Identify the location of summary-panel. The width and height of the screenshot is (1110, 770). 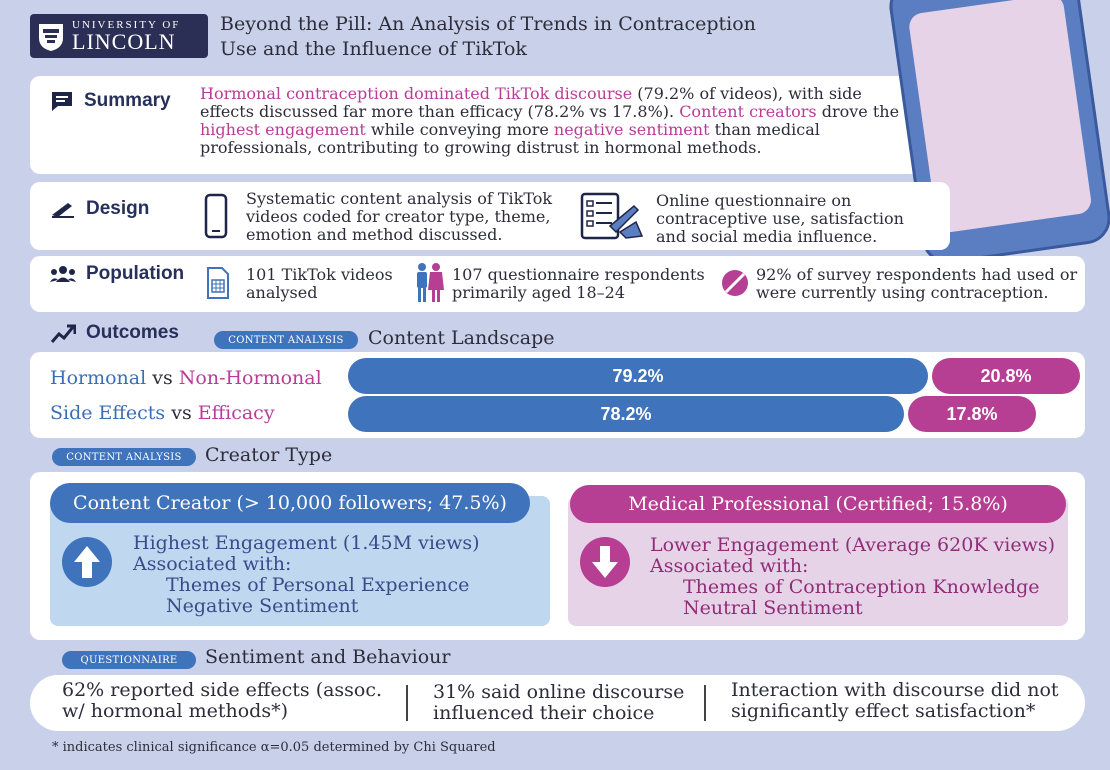
(480, 125).